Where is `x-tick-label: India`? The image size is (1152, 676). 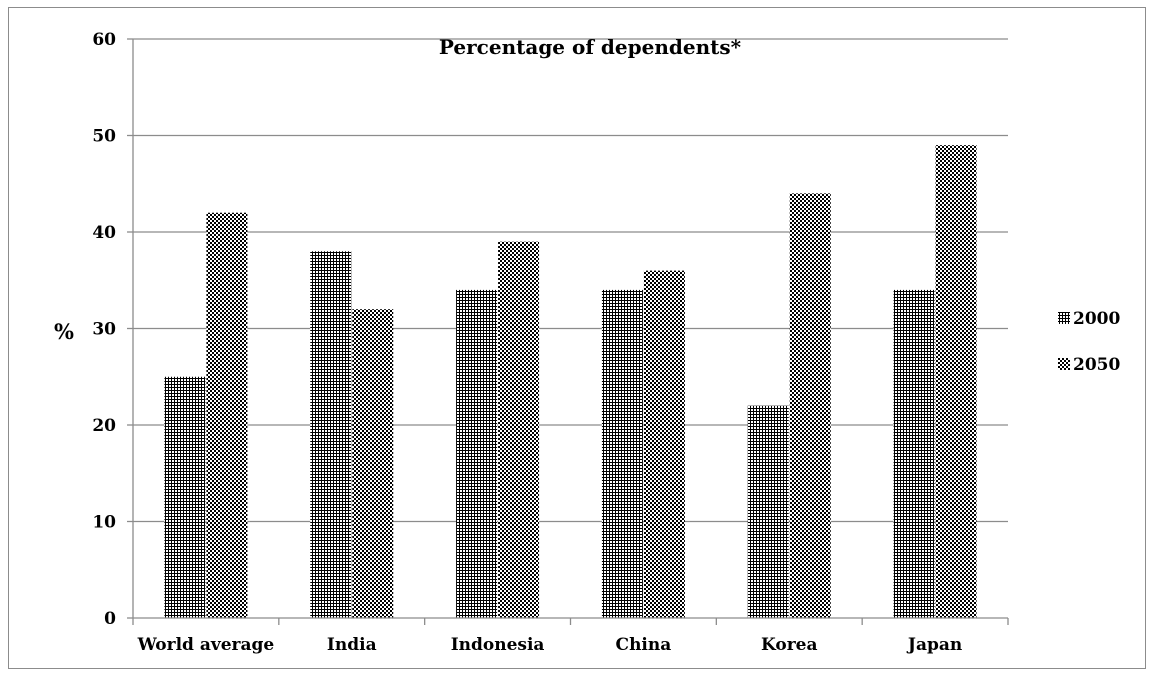 x-tick-label: India is located at coordinates (352, 645).